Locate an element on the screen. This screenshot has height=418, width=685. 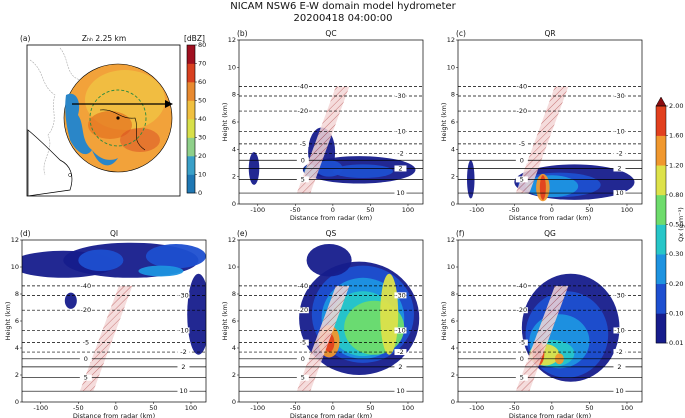
isotherm-label: -10 is located at coordinates (619, 330).